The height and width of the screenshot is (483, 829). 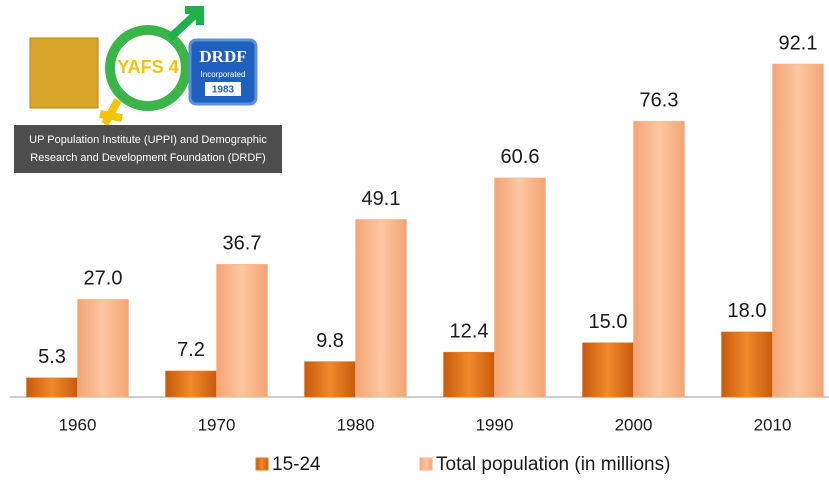 What do you see at coordinates (242, 244) in the screenshot?
I see `value-label: 36.7` at bounding box center [242, 244].